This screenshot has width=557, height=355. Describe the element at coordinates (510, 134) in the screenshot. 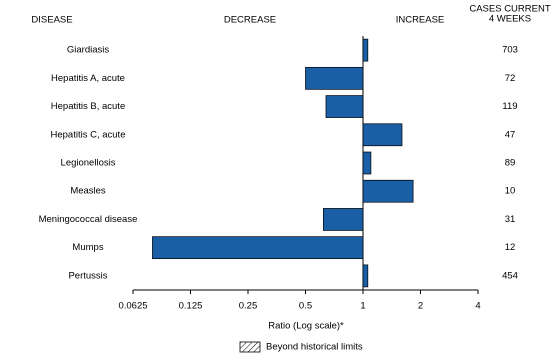

I see `cases-value: 47` at that location.